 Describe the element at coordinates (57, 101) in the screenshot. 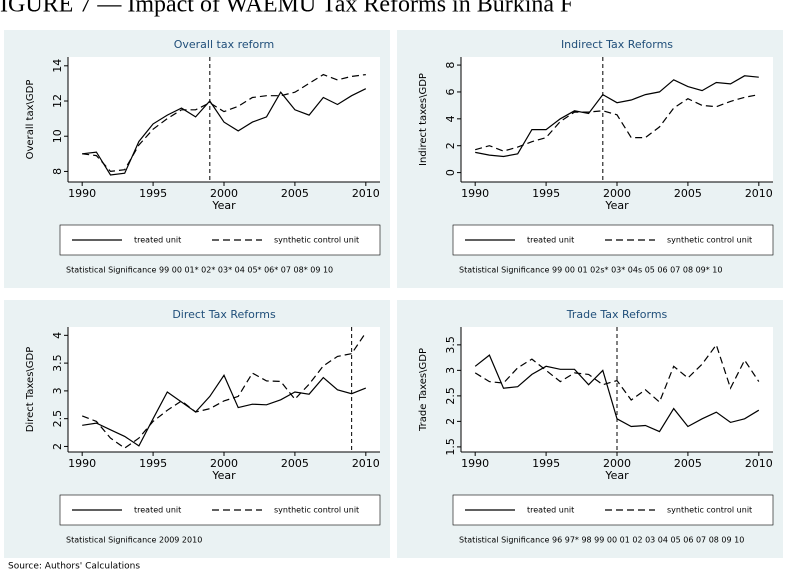

I see `y-tick-label: 12` at that location.